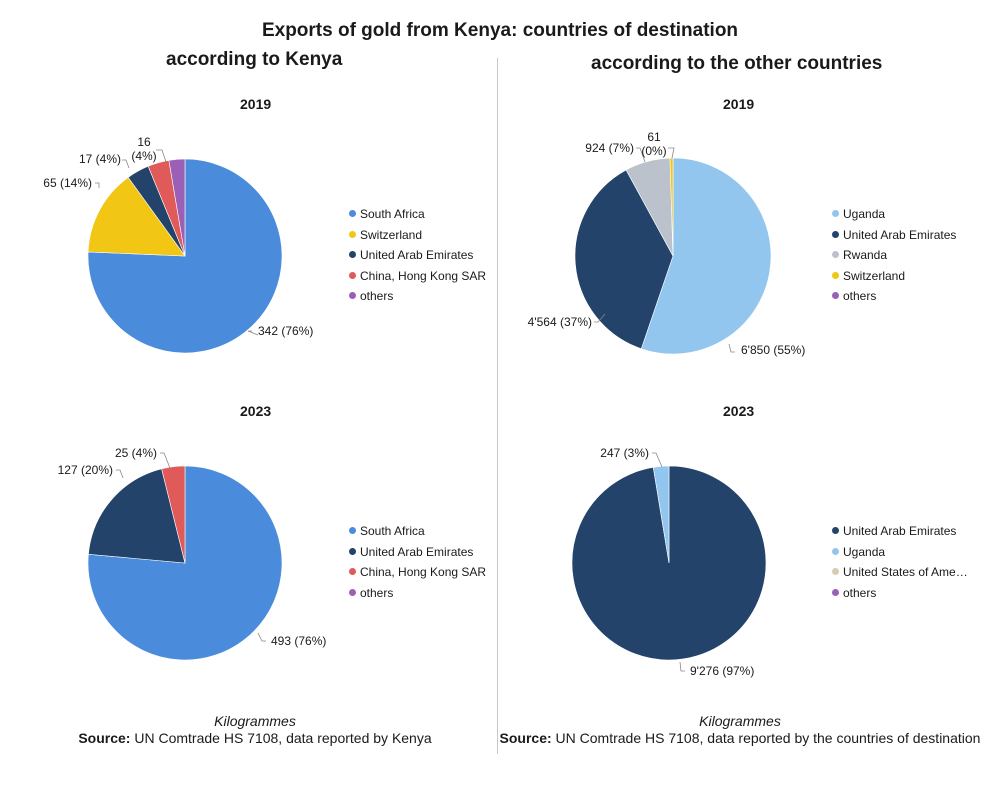 This screenshot has width=1000, height=788. What do you see at coordinates (739, 104) in the screenshot?
I see `pie-title-2019-others: 2019` at bounding box center [739, 104].